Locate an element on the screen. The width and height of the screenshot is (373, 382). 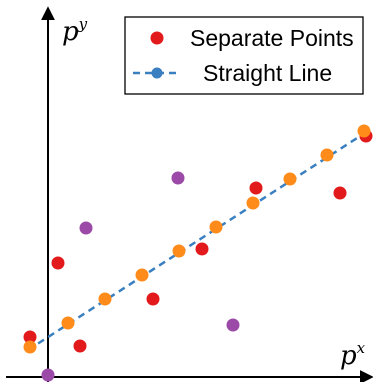
y-axis-label: py is located at coordinates (75, 31).